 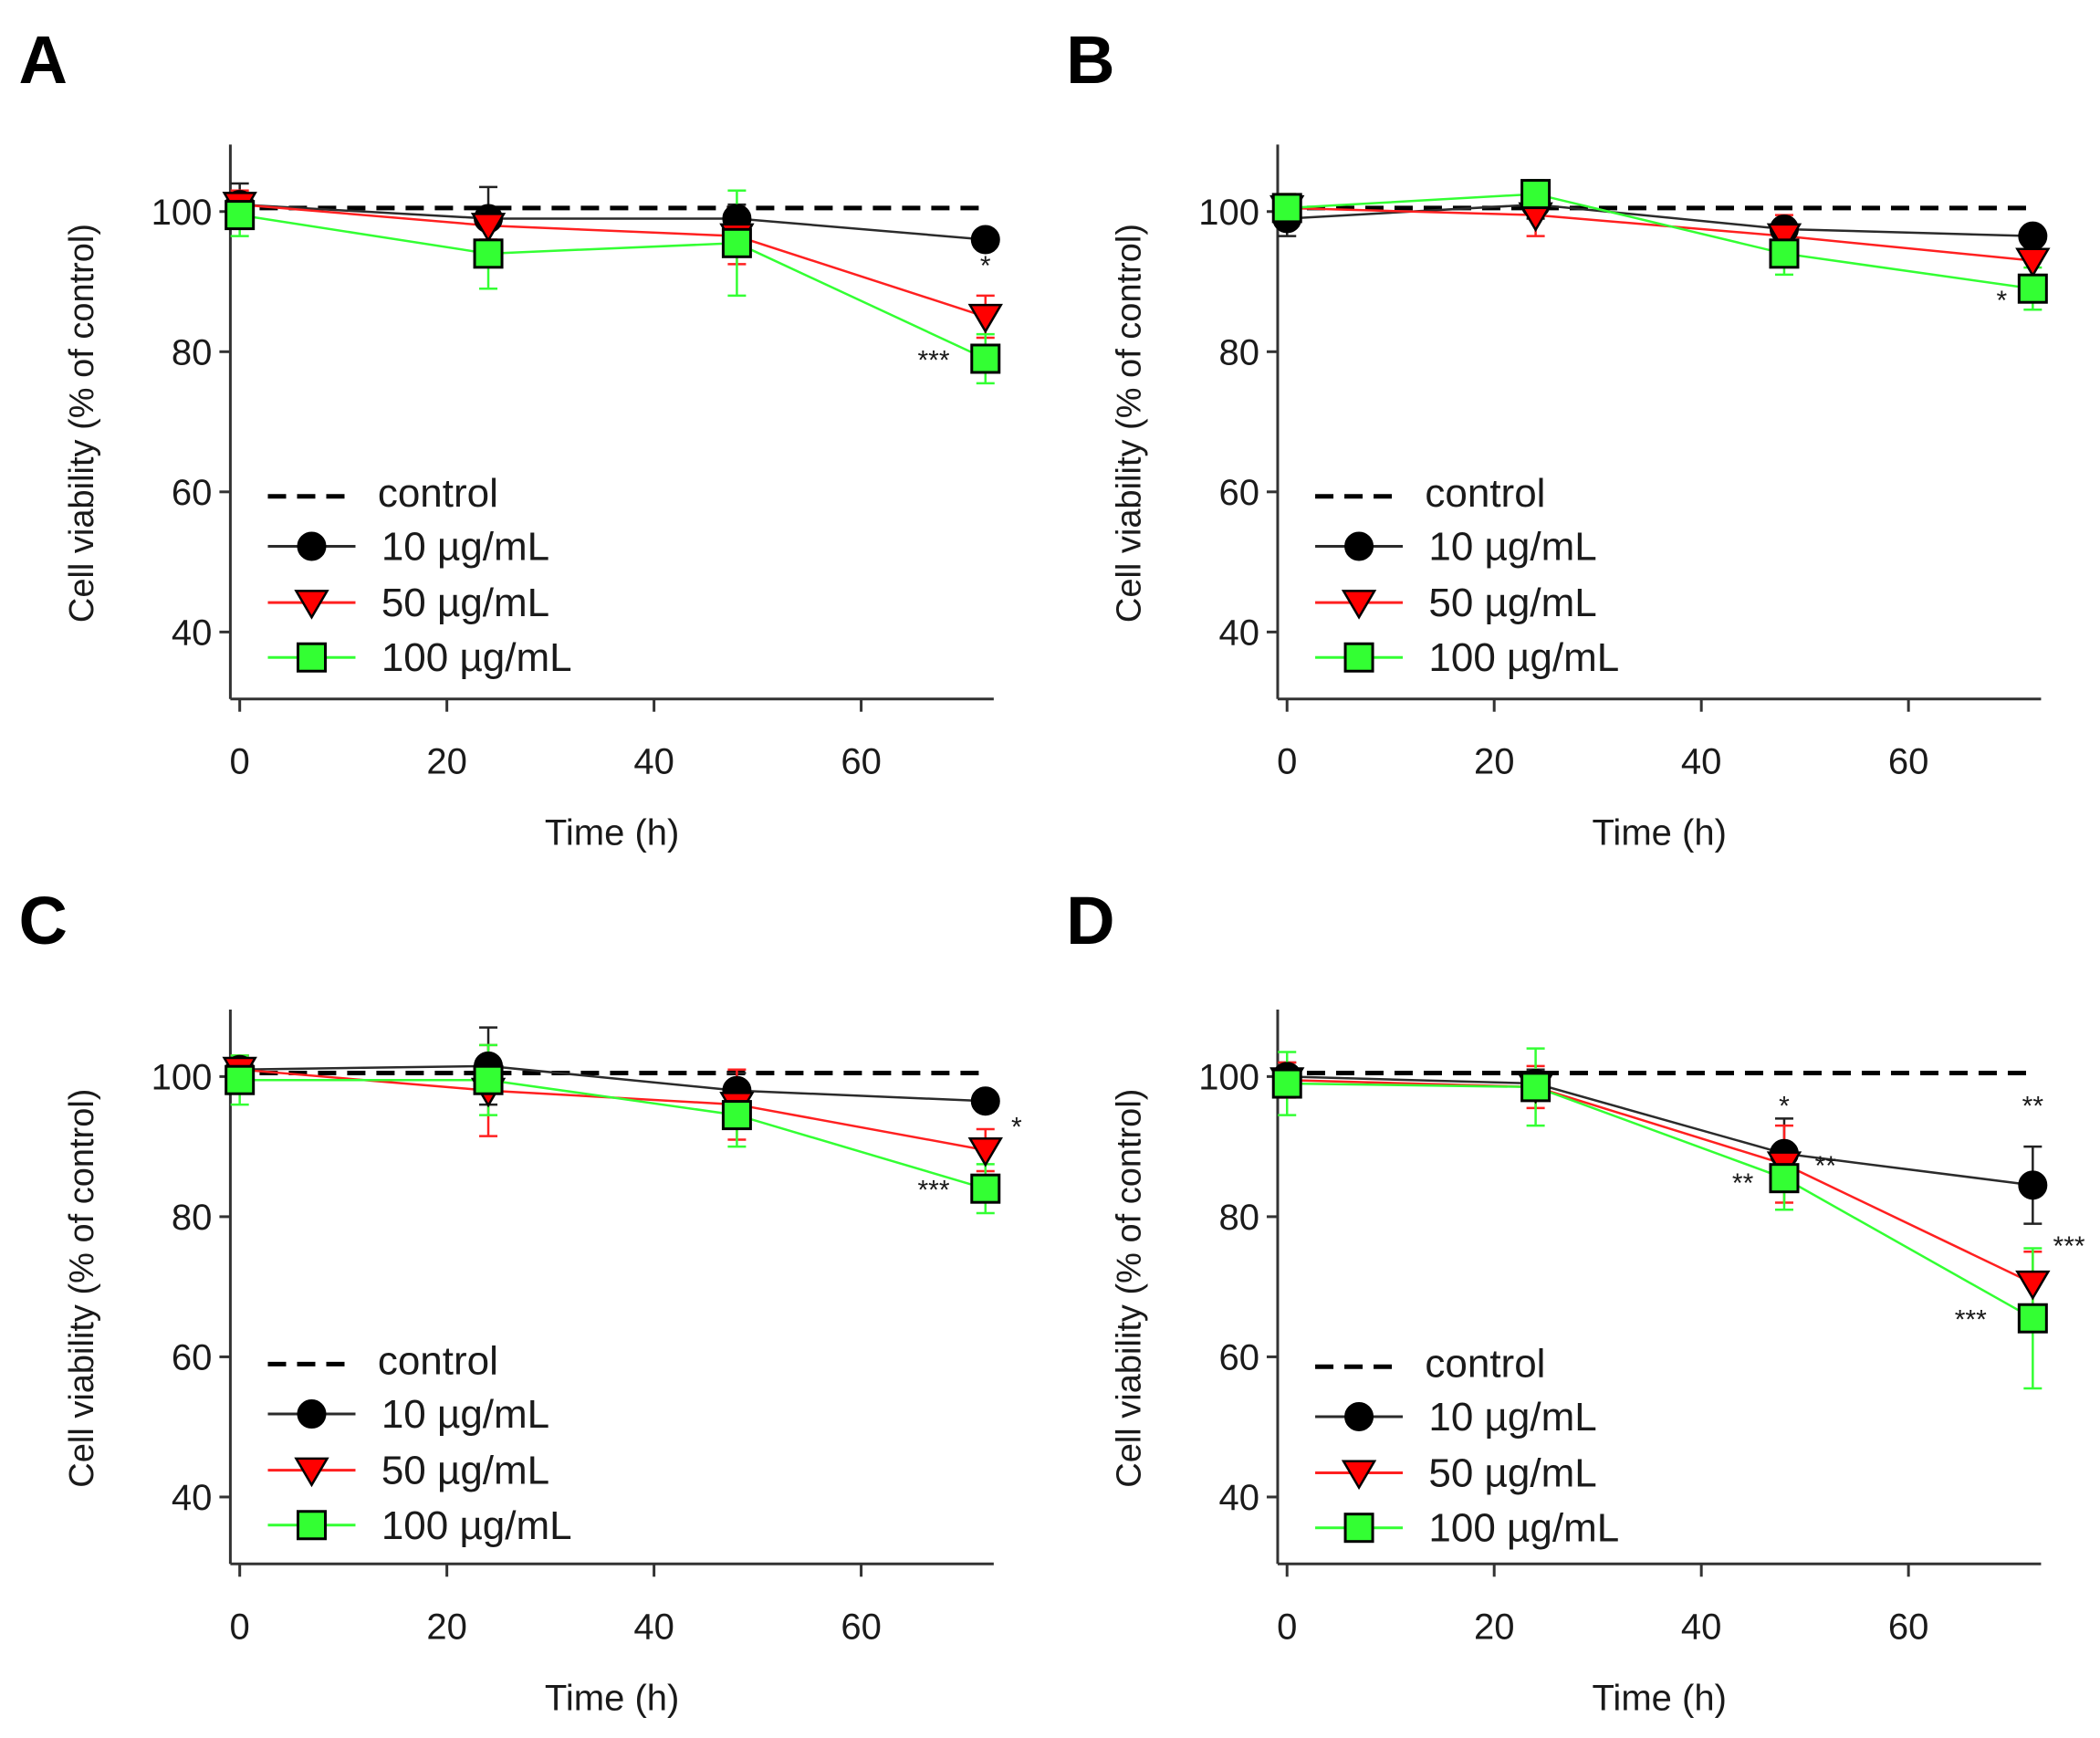 What do you see at coordinates (43, 920) in the screenshot?
I see `panel-letter: C` at bounding box center [43, 920].